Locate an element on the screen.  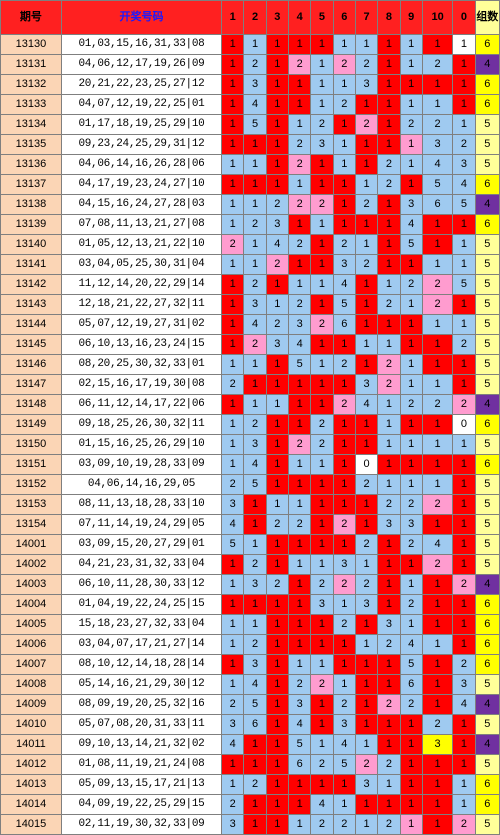
issue-number: 13153 is located at coordinates (31, 504).